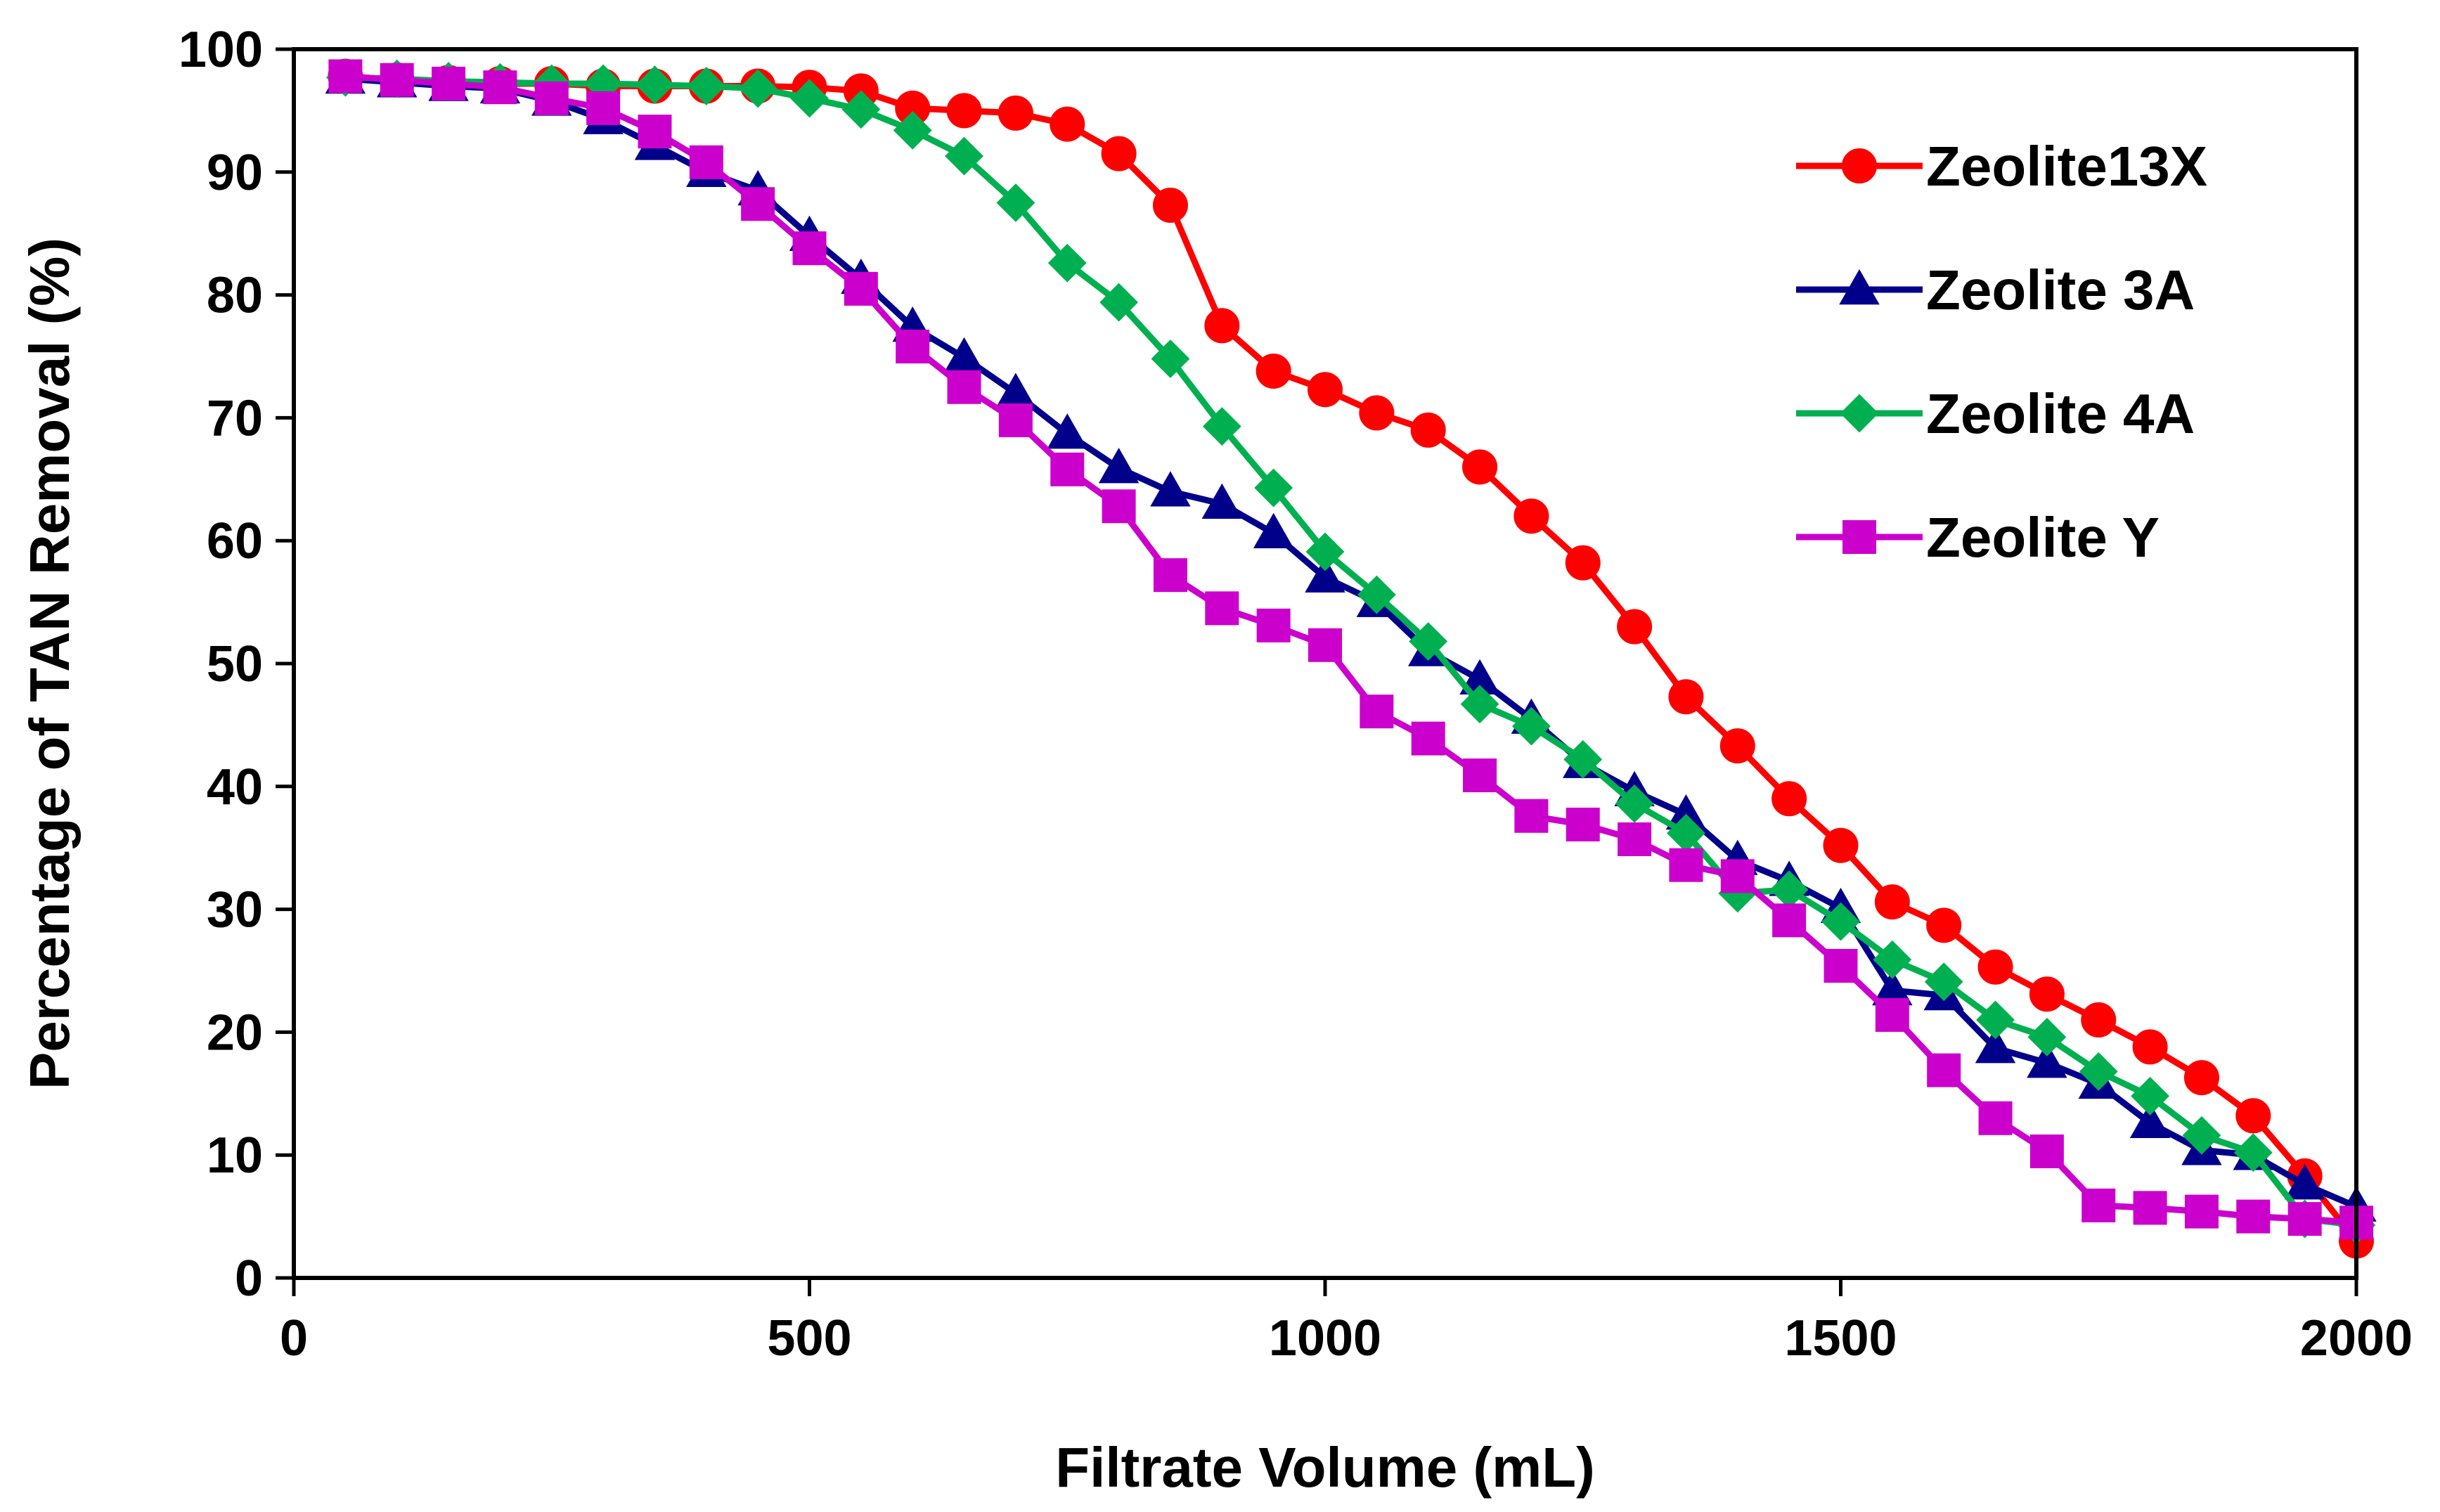  Describe the element at coordinates (1325, 1338) in the screenshot. I see `x-tick-label: 1000` at that location.